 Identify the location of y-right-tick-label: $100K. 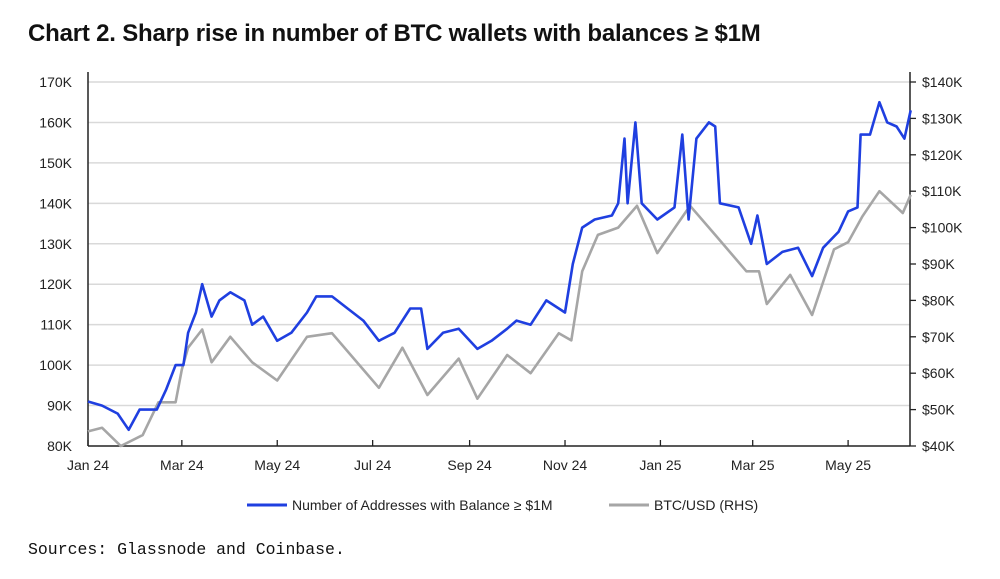
(942, 228).